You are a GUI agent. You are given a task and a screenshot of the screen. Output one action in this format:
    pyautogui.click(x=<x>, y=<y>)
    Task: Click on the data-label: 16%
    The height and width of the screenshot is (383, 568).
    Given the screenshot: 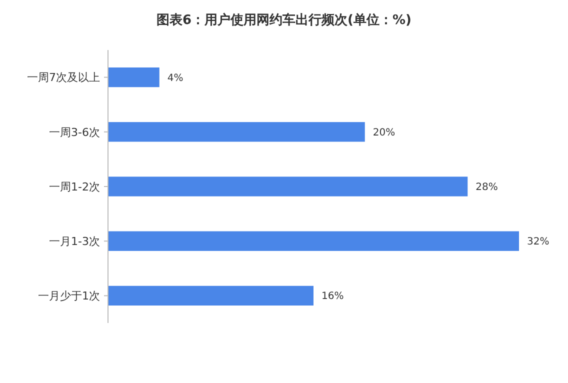 What is the action you would take?
    pyautogui.click(x=333, y=296)
    